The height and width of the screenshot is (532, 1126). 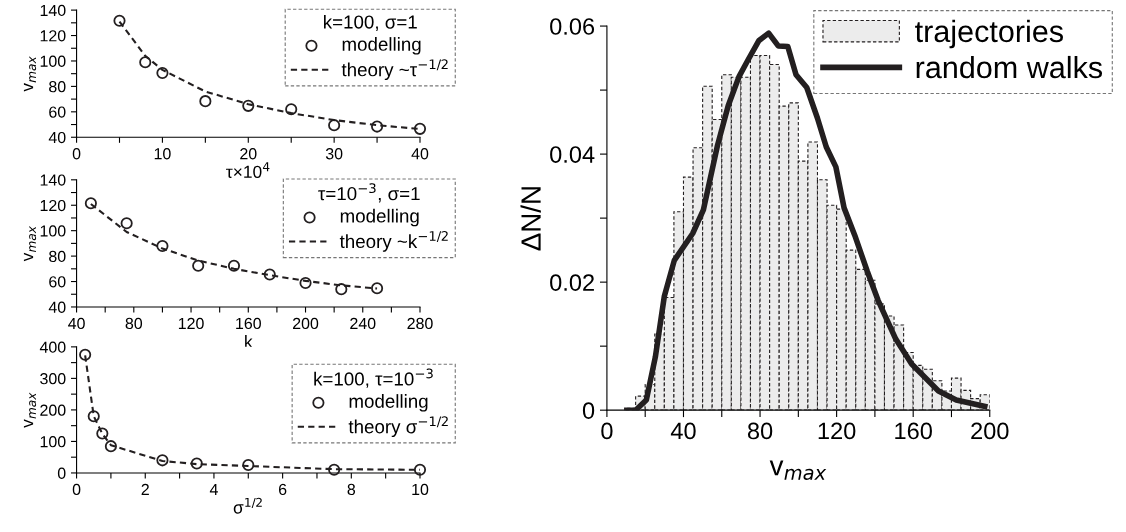 I want to click on legend-title: τ=10$^{−3}$, σ=1, so click(x=369, y=193).